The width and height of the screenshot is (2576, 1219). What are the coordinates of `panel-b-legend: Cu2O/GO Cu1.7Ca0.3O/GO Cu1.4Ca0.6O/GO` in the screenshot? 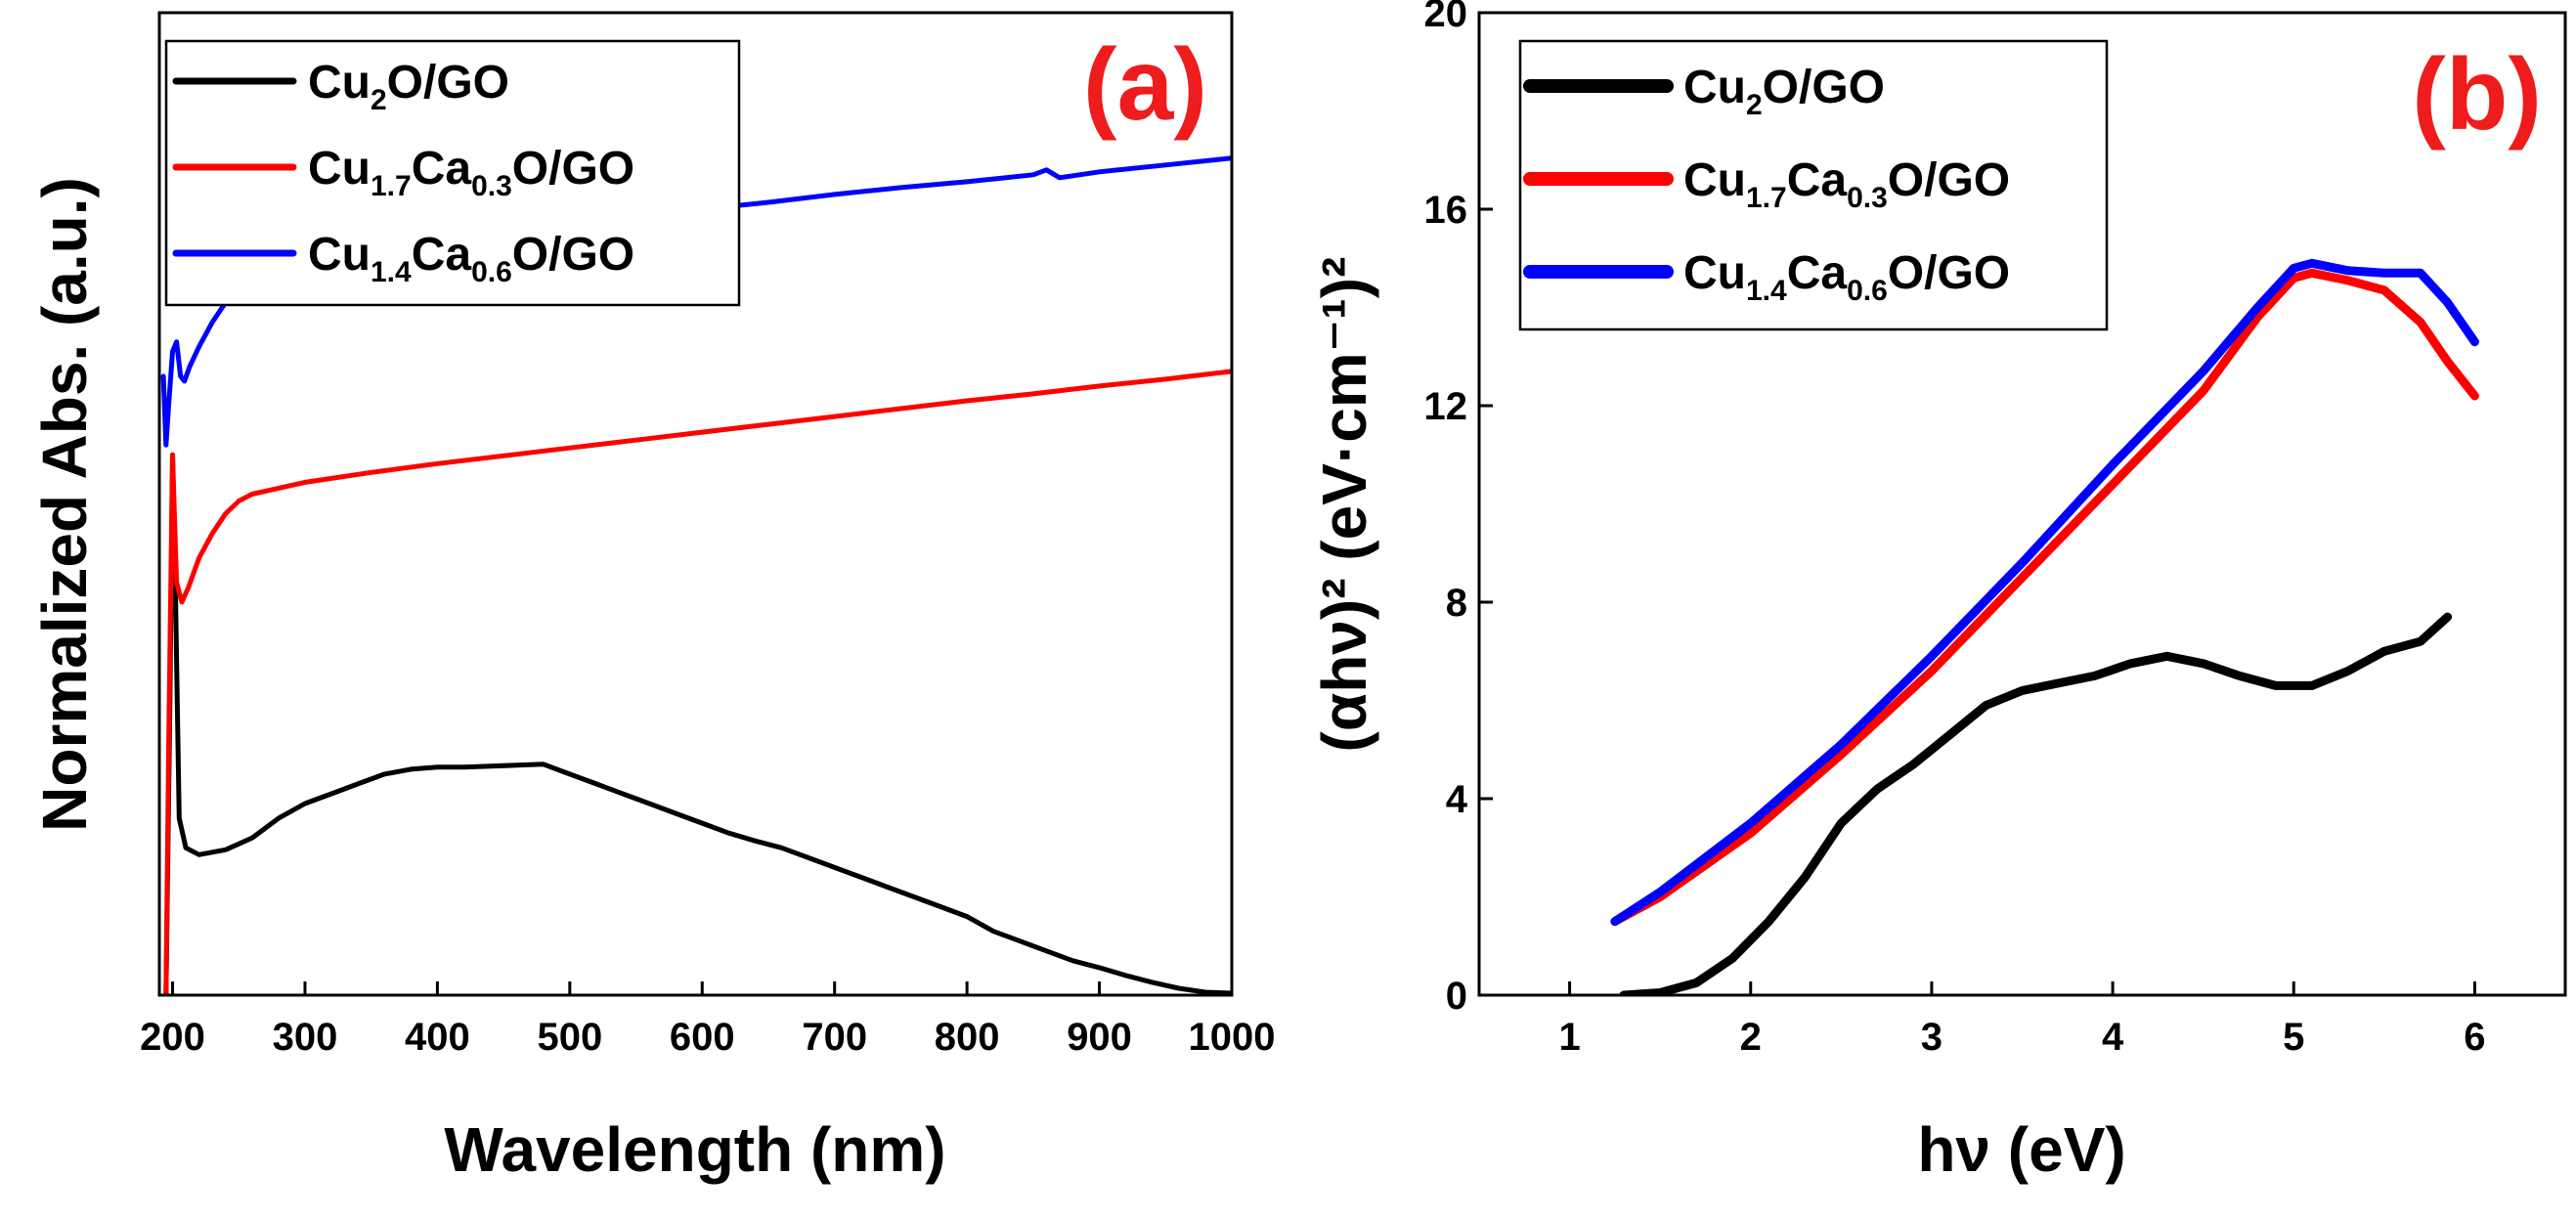 It's located at (1813, 185).